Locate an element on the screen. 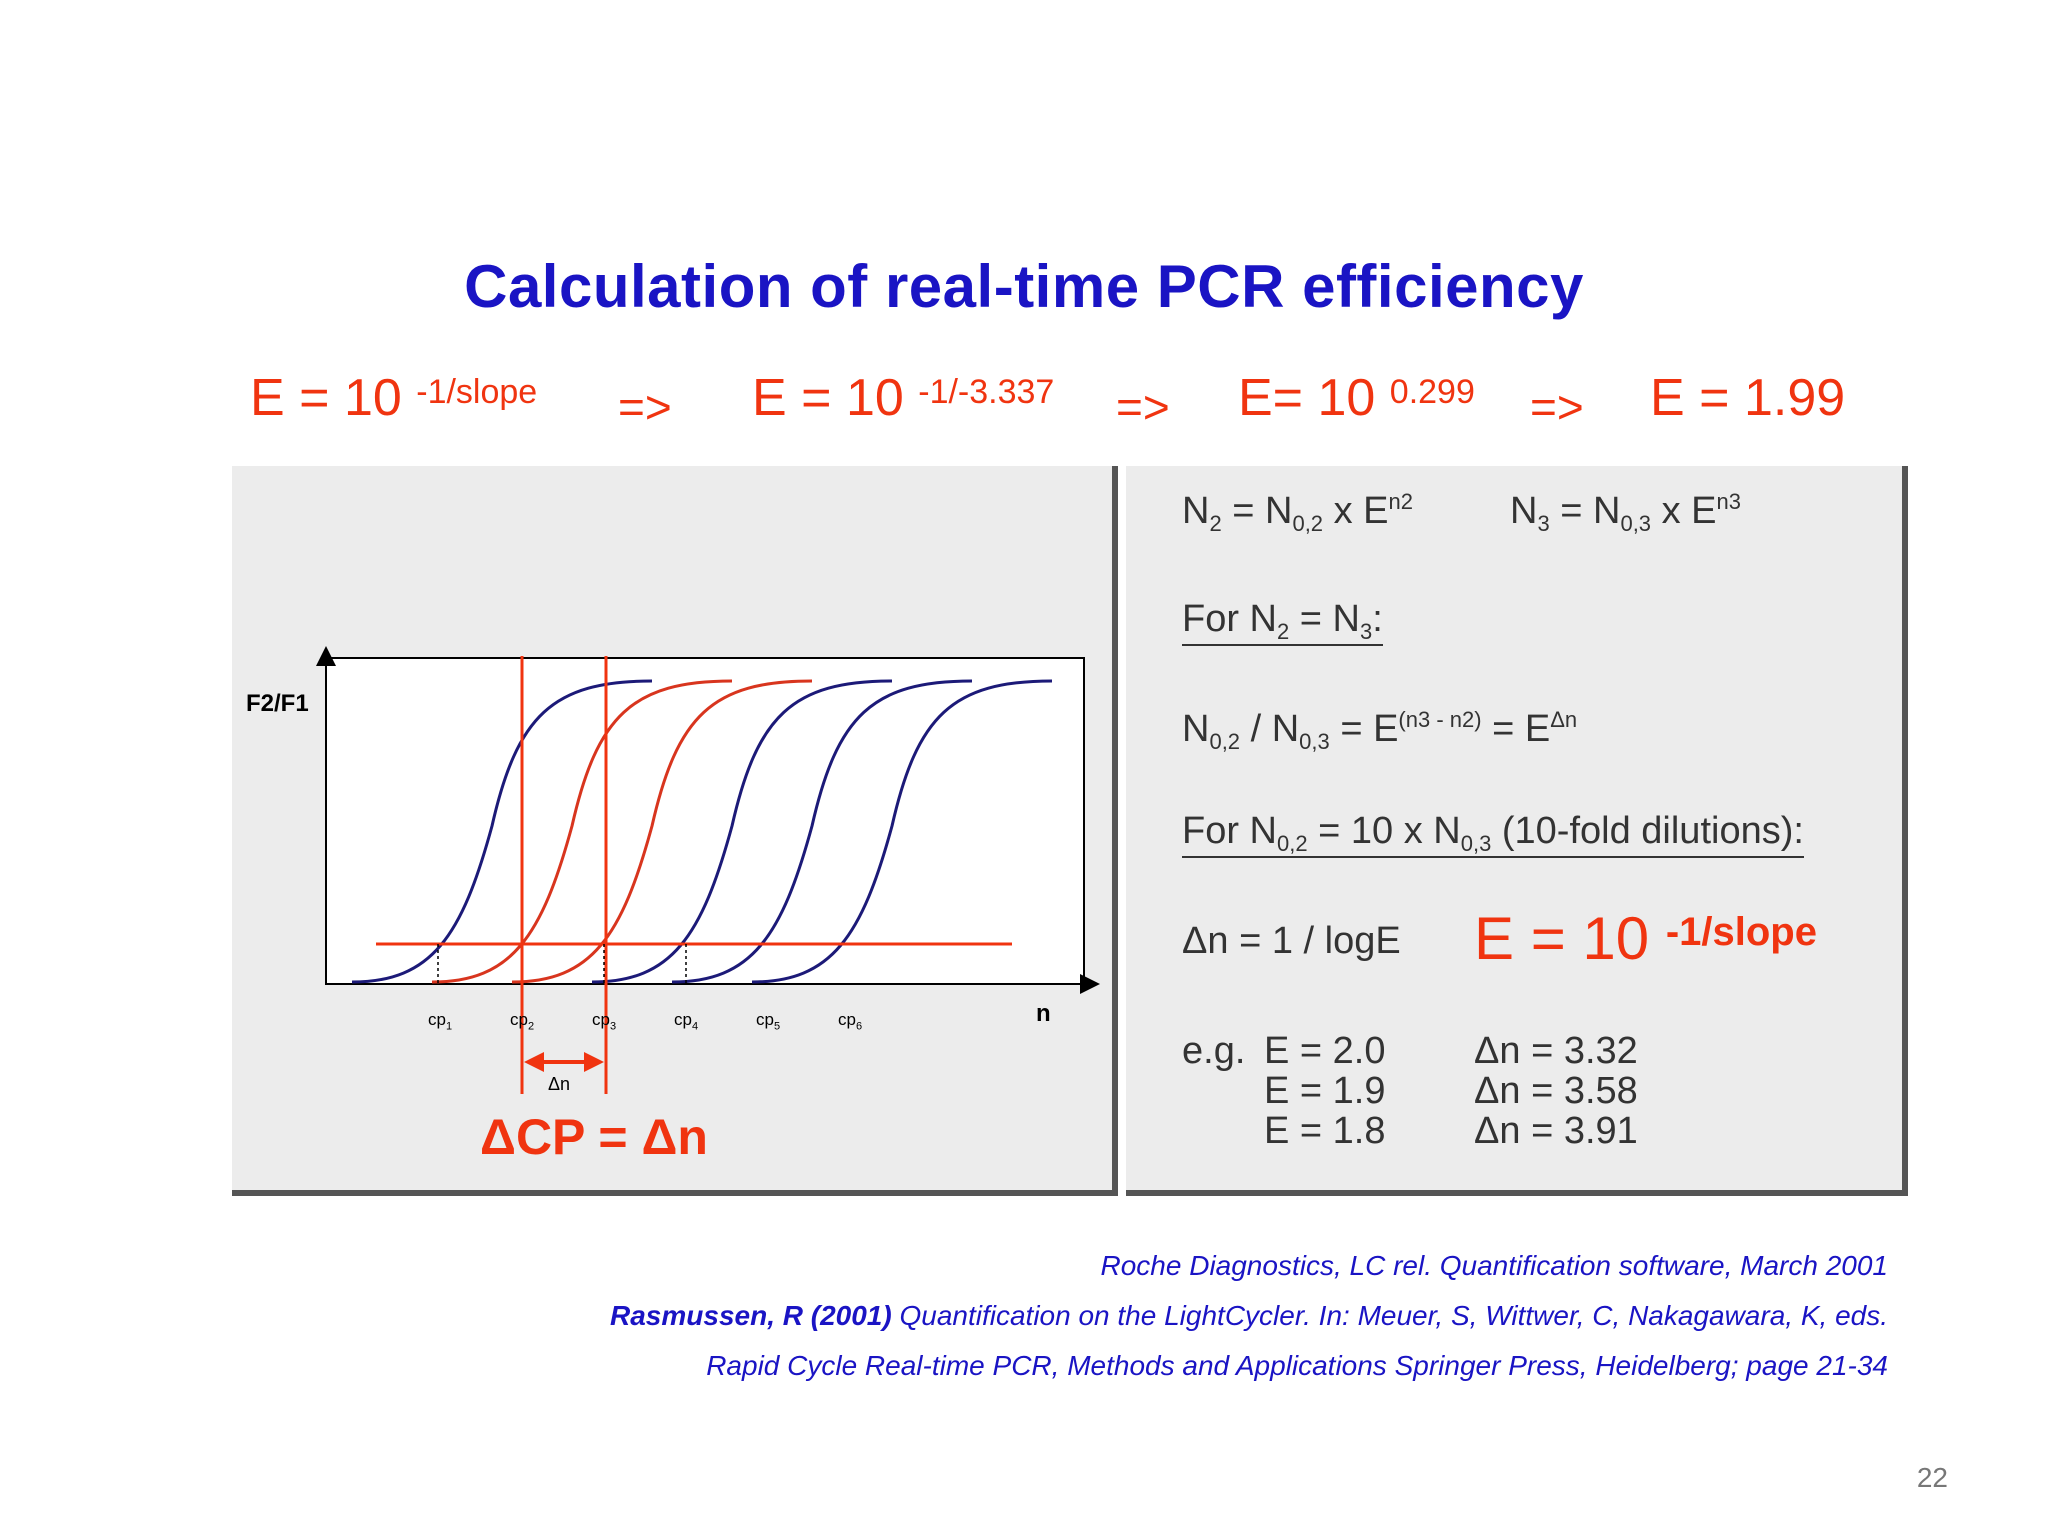 The image size is (2048, 1536). cp-label-6: cp6 is located at coordinates (850, 1021).